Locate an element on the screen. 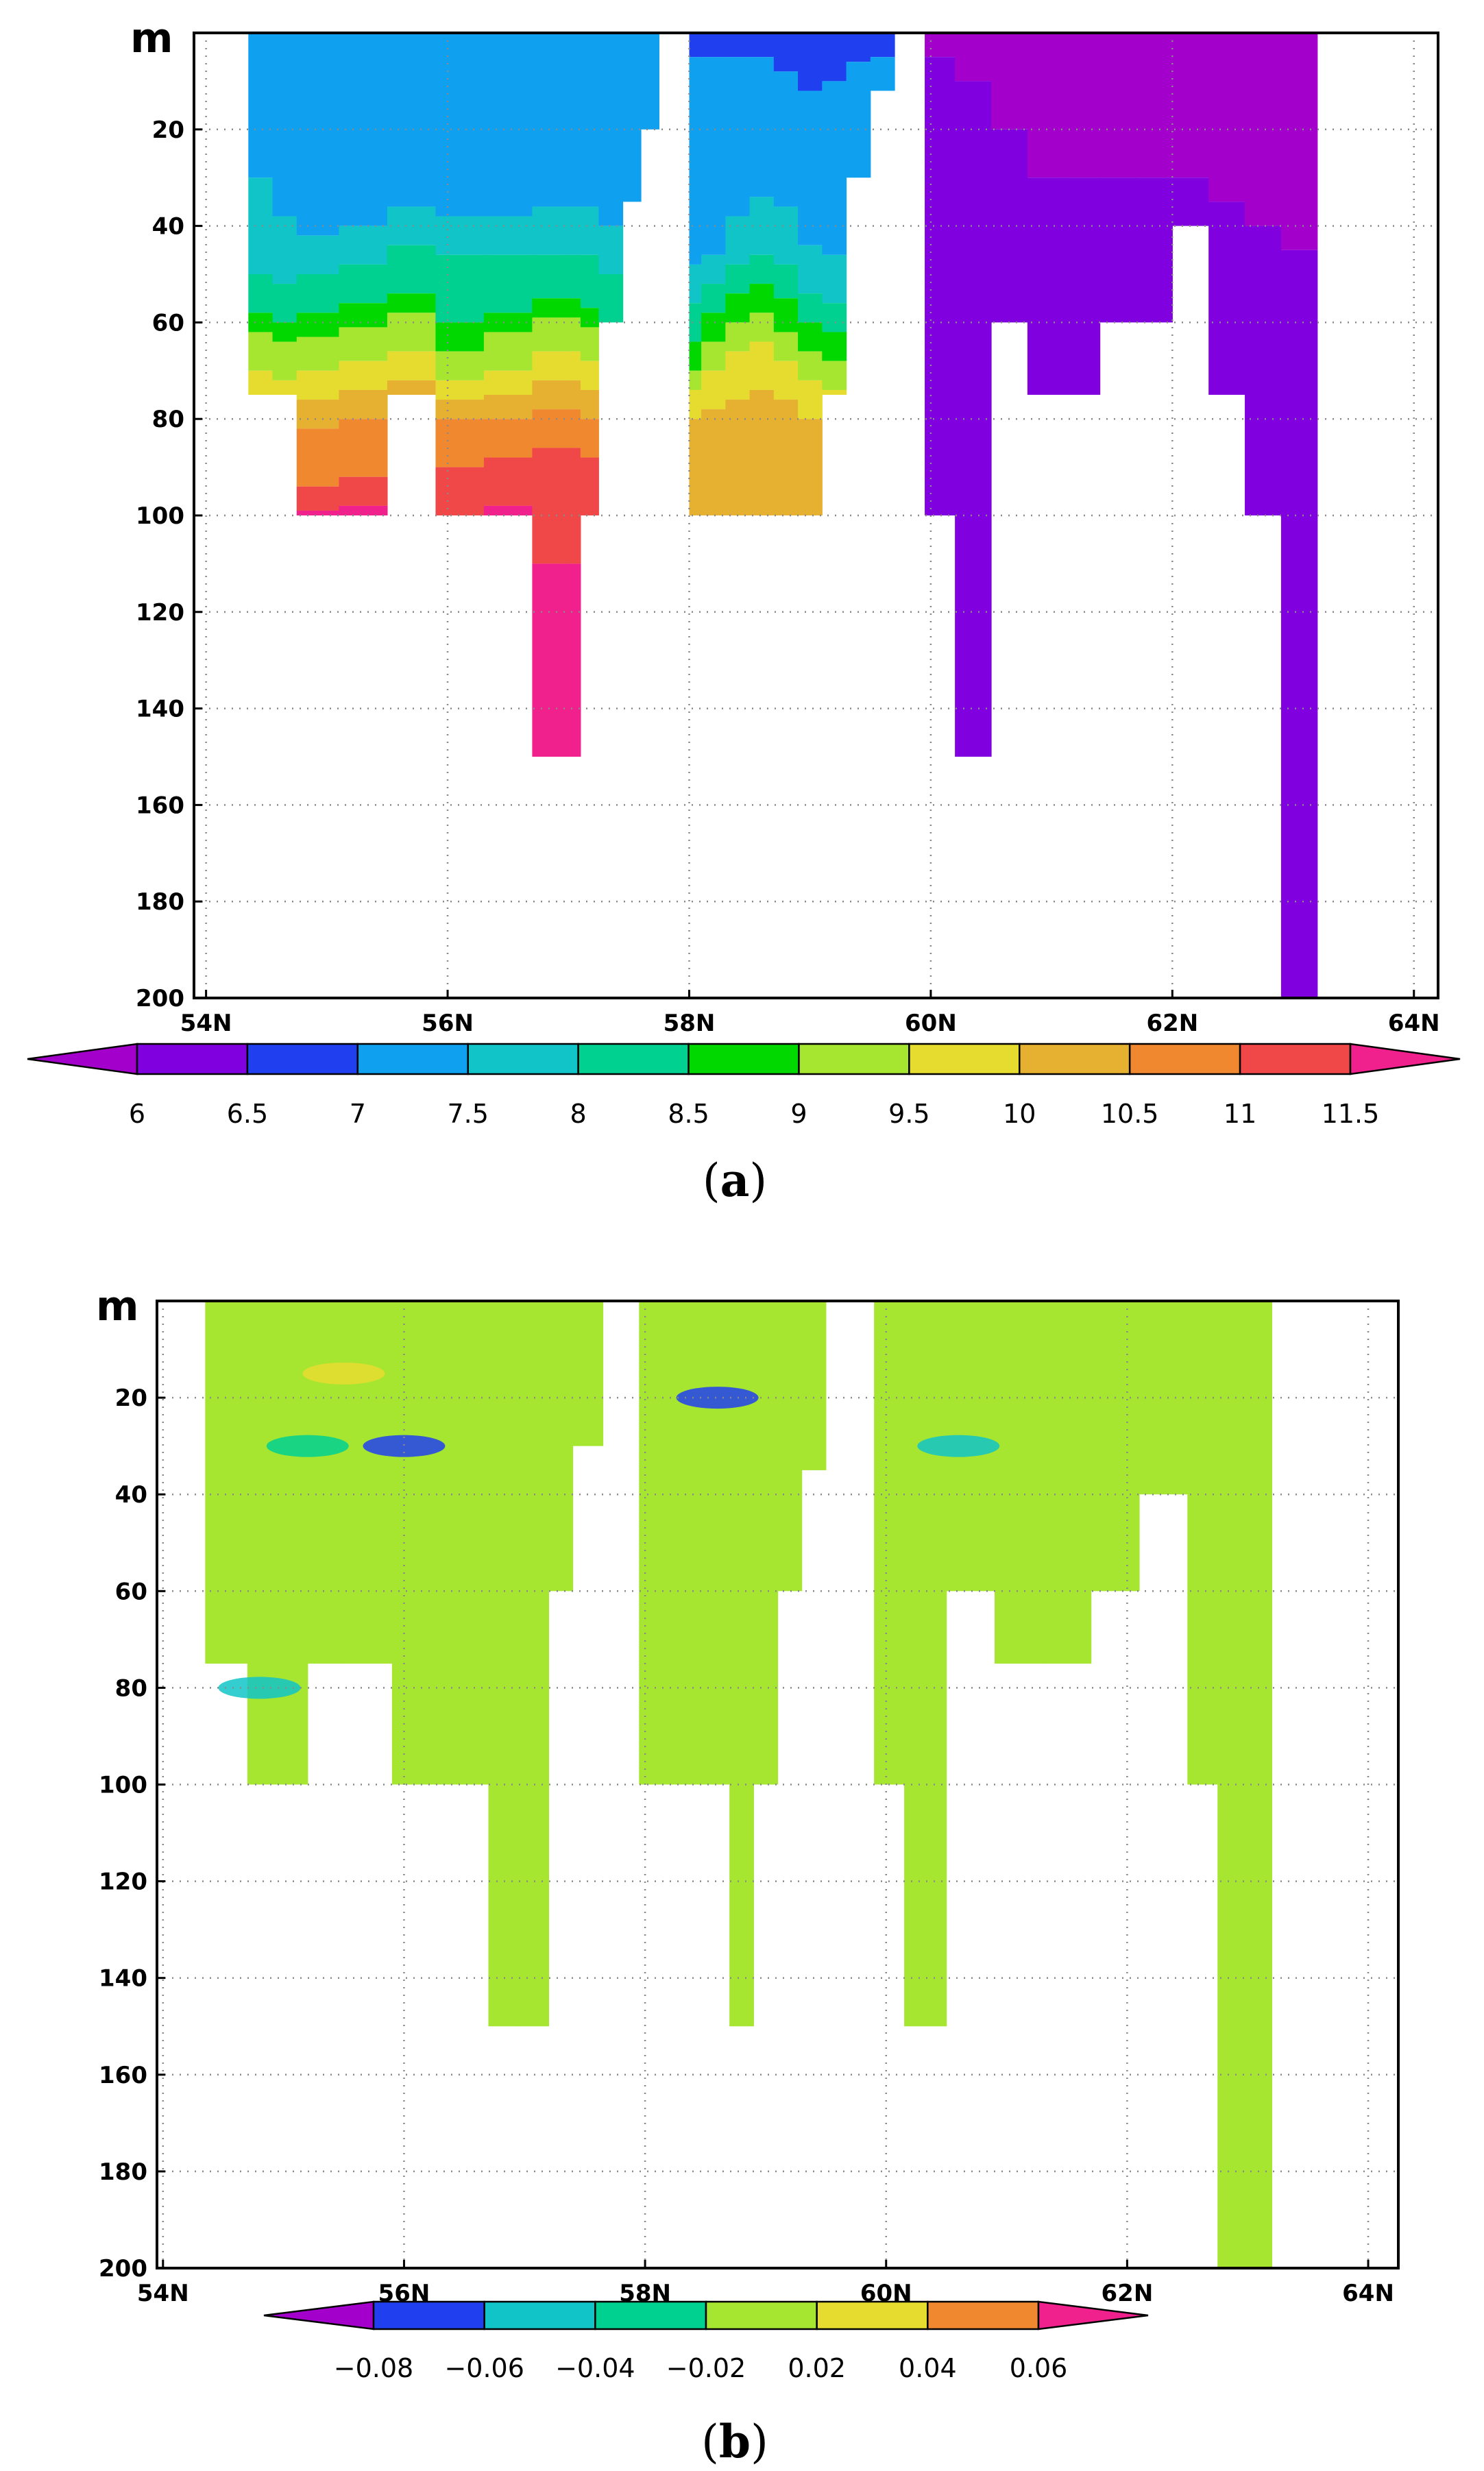 This screenshot has width=1484, height=2471. contour-cell-a-s2-c2-l0 is located at coordinates (1009, 81).